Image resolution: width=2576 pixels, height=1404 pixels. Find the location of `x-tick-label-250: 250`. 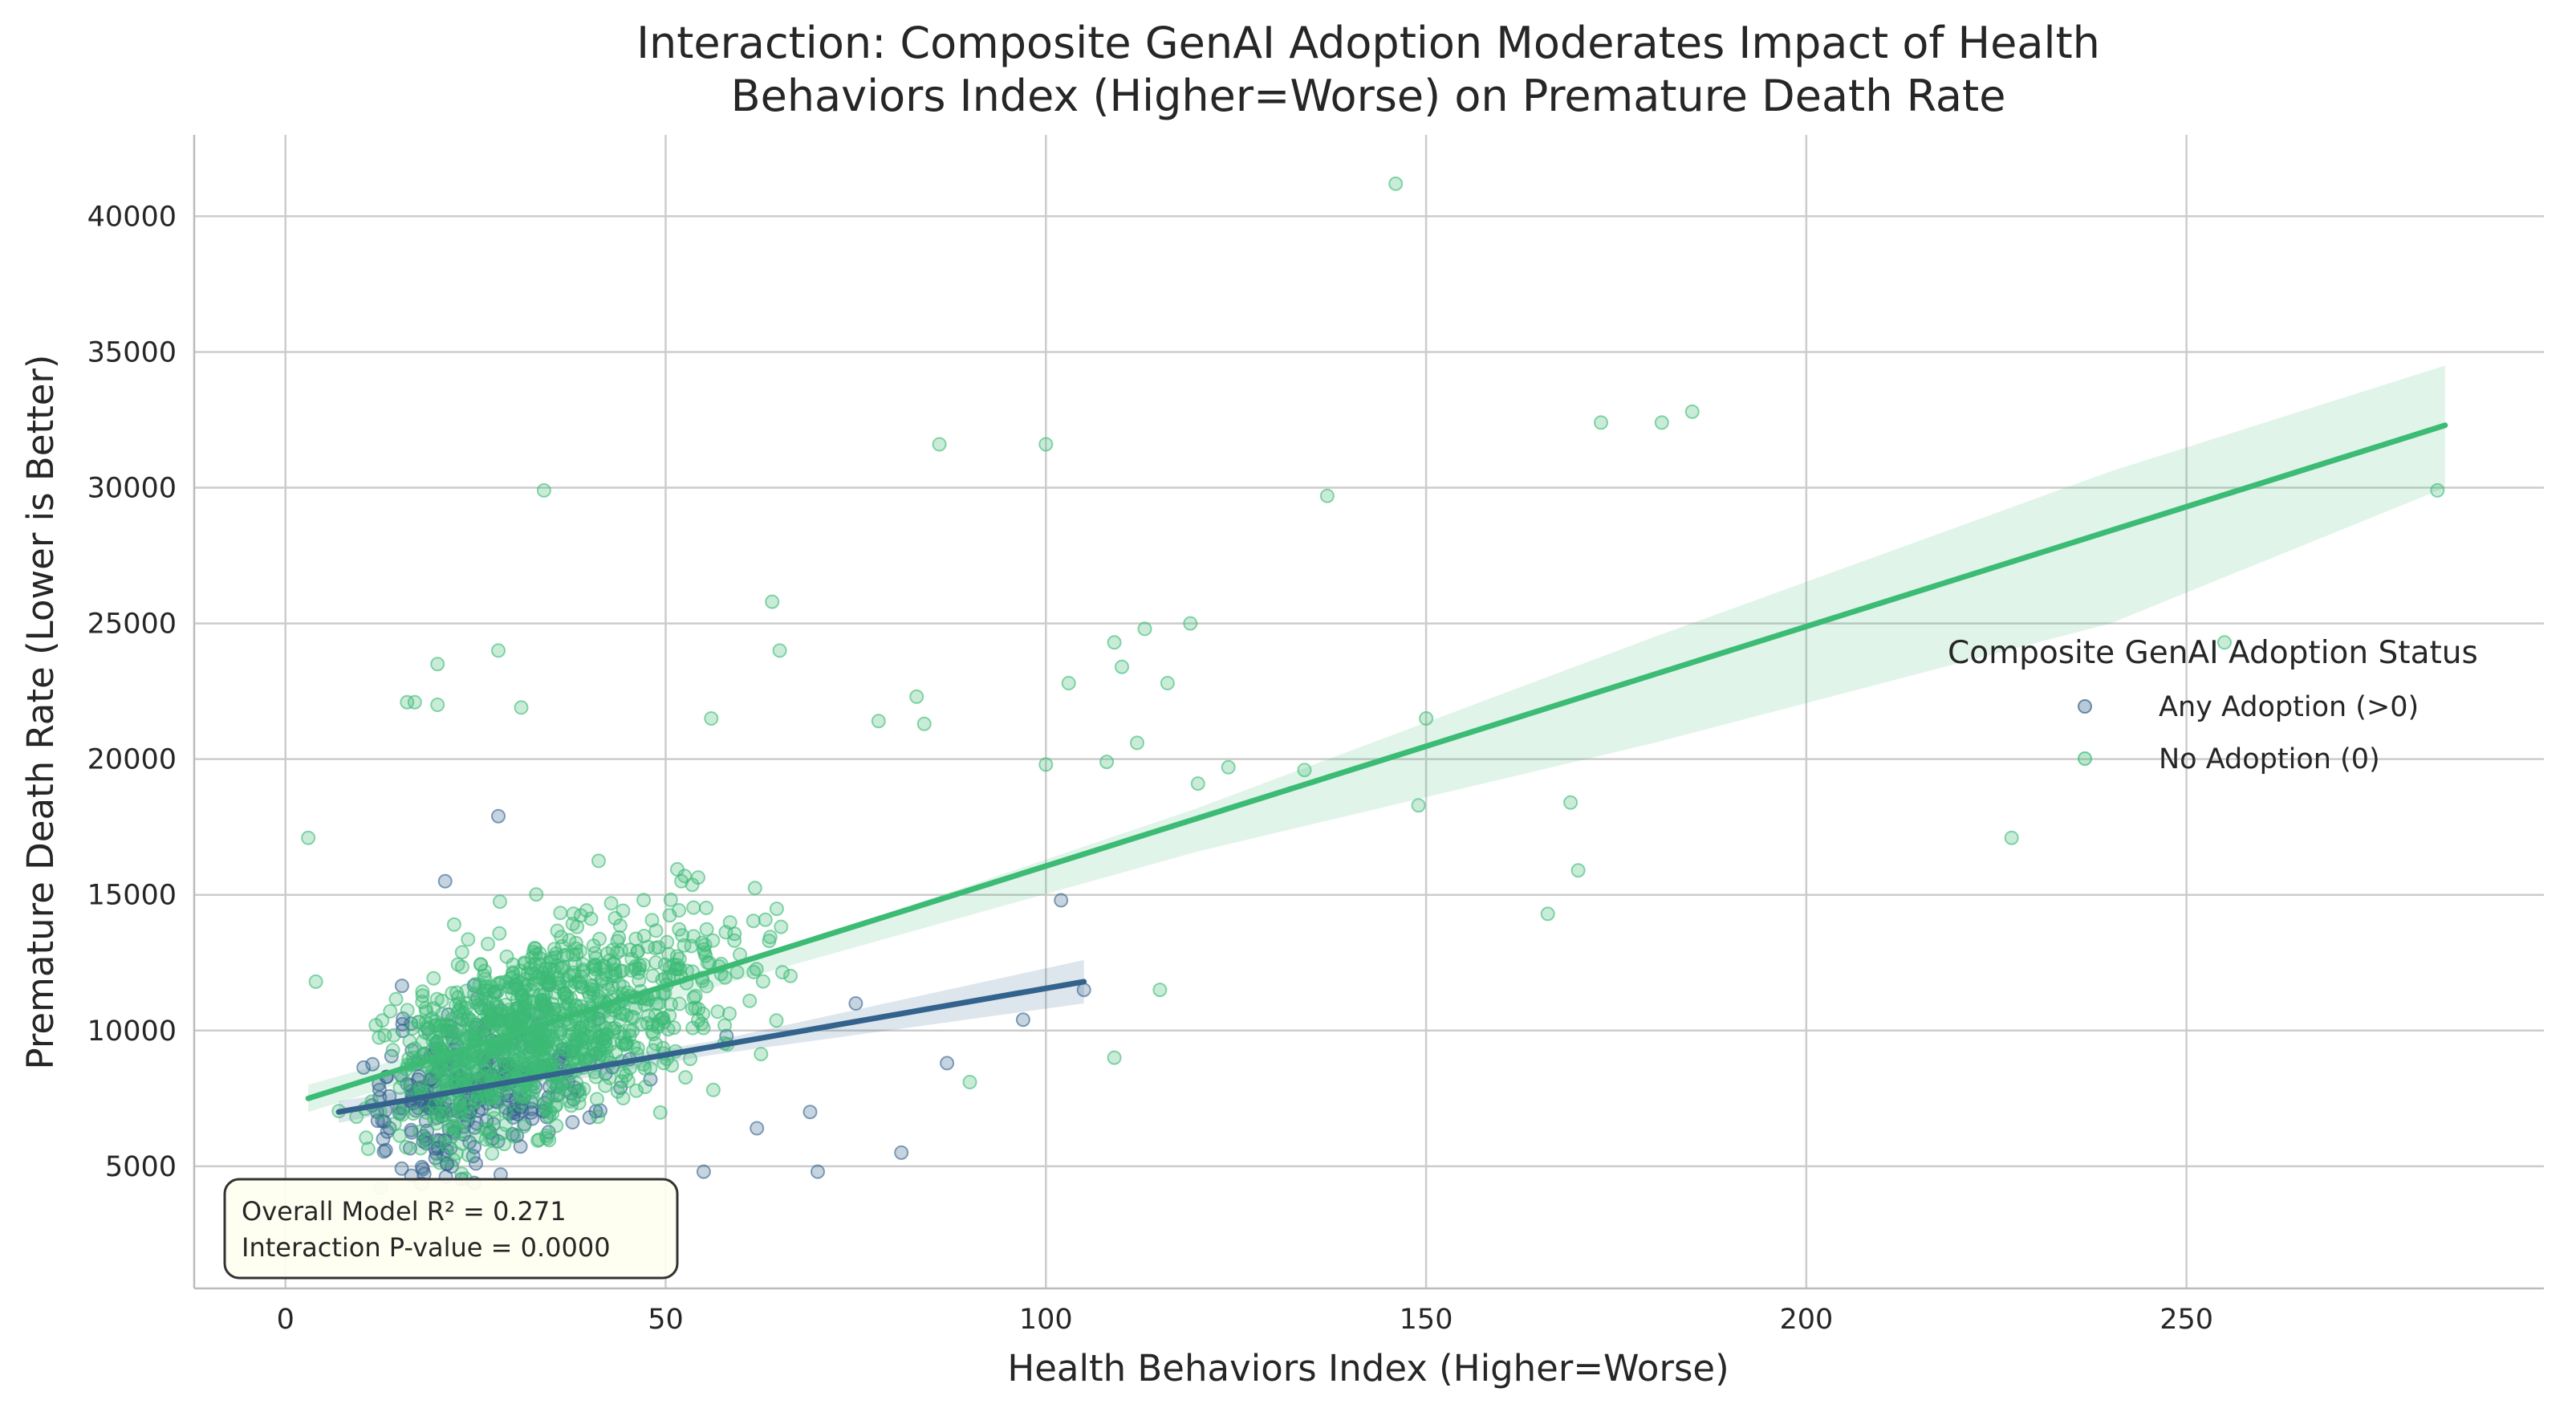

x-tick-label-250: 250 is located at coordinates (2186, 1320).